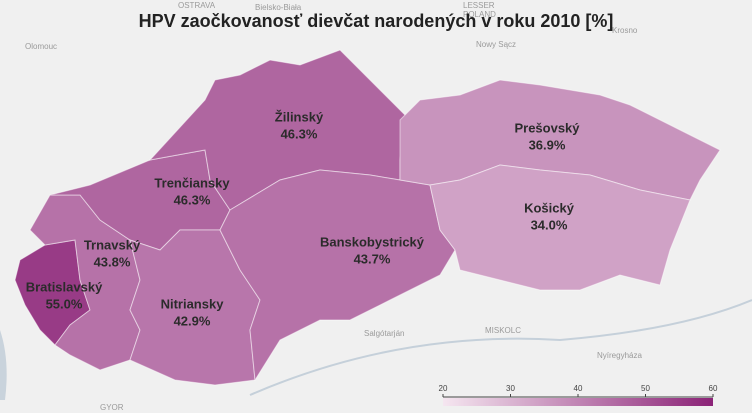 The height and width of the screenshot is (413, 752). What do you see at coordinates (578, 402) in the screenshot?
I see `colorbar-bar` at bounding box center [578, 402].